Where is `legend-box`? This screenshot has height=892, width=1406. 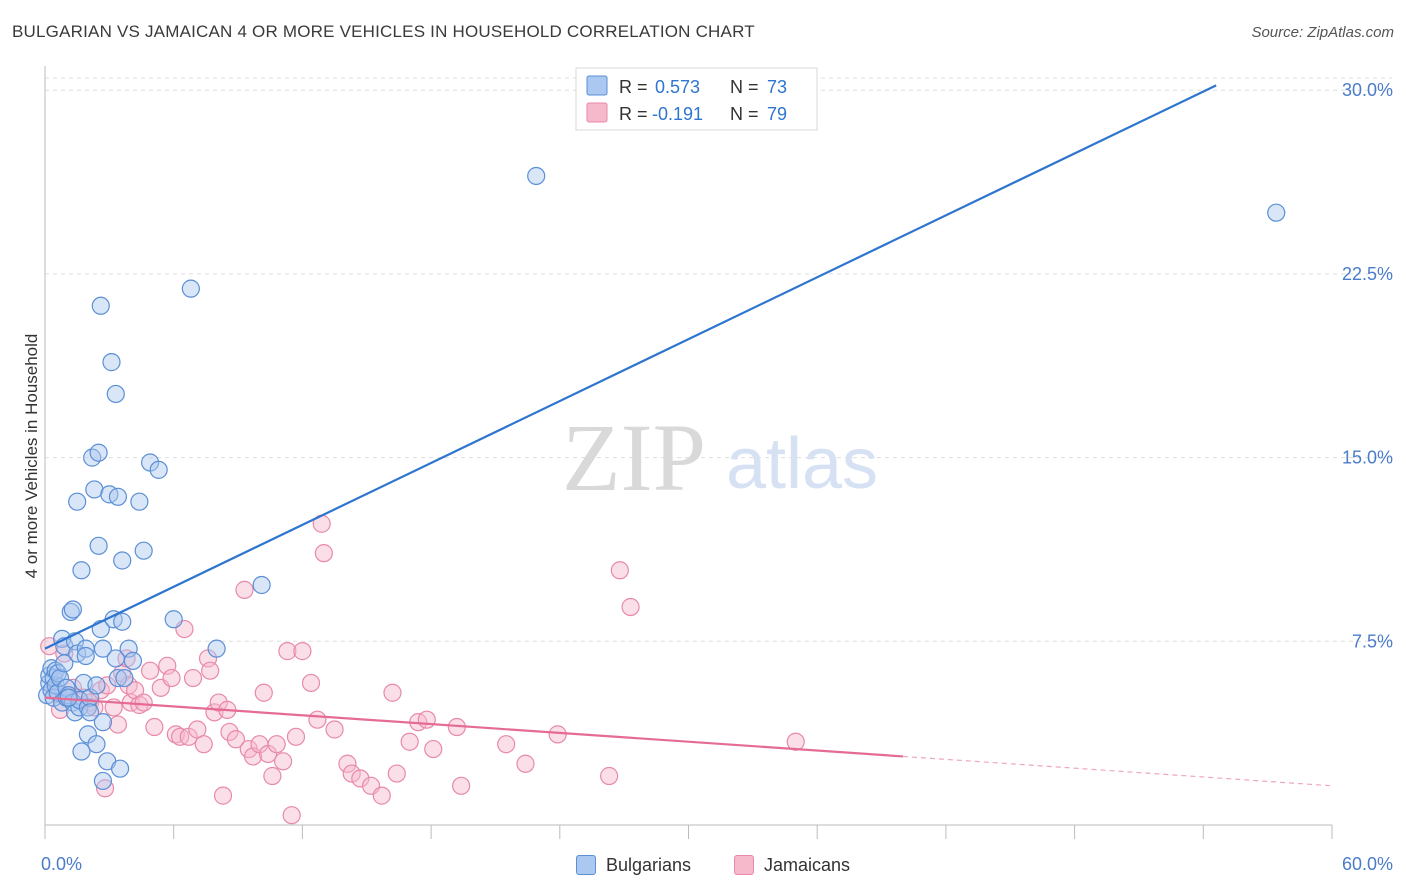
legend-box is located at coordinates (696, 99).